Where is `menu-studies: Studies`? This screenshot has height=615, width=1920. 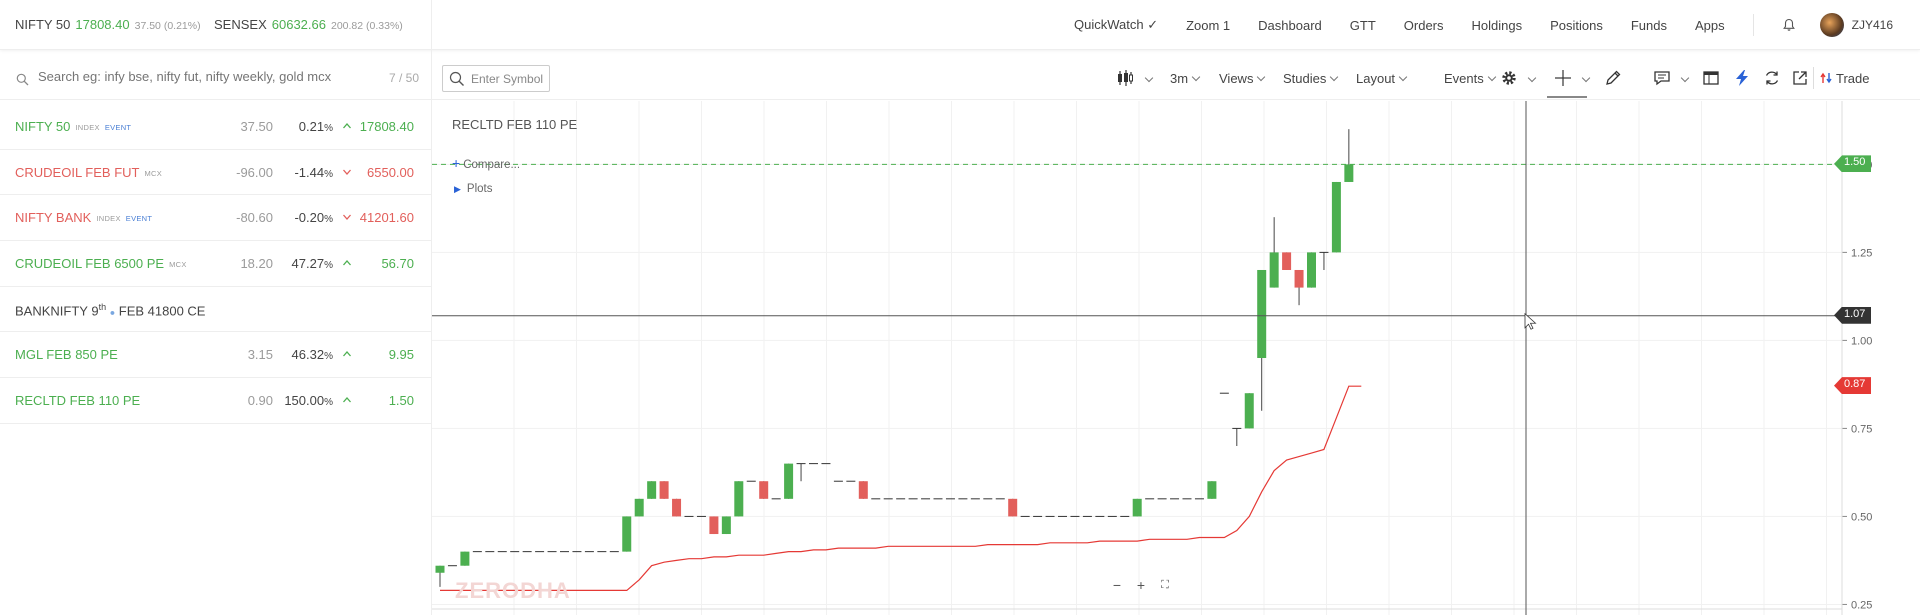 menu-studies: Studies is located at coordinates (1311, 78).